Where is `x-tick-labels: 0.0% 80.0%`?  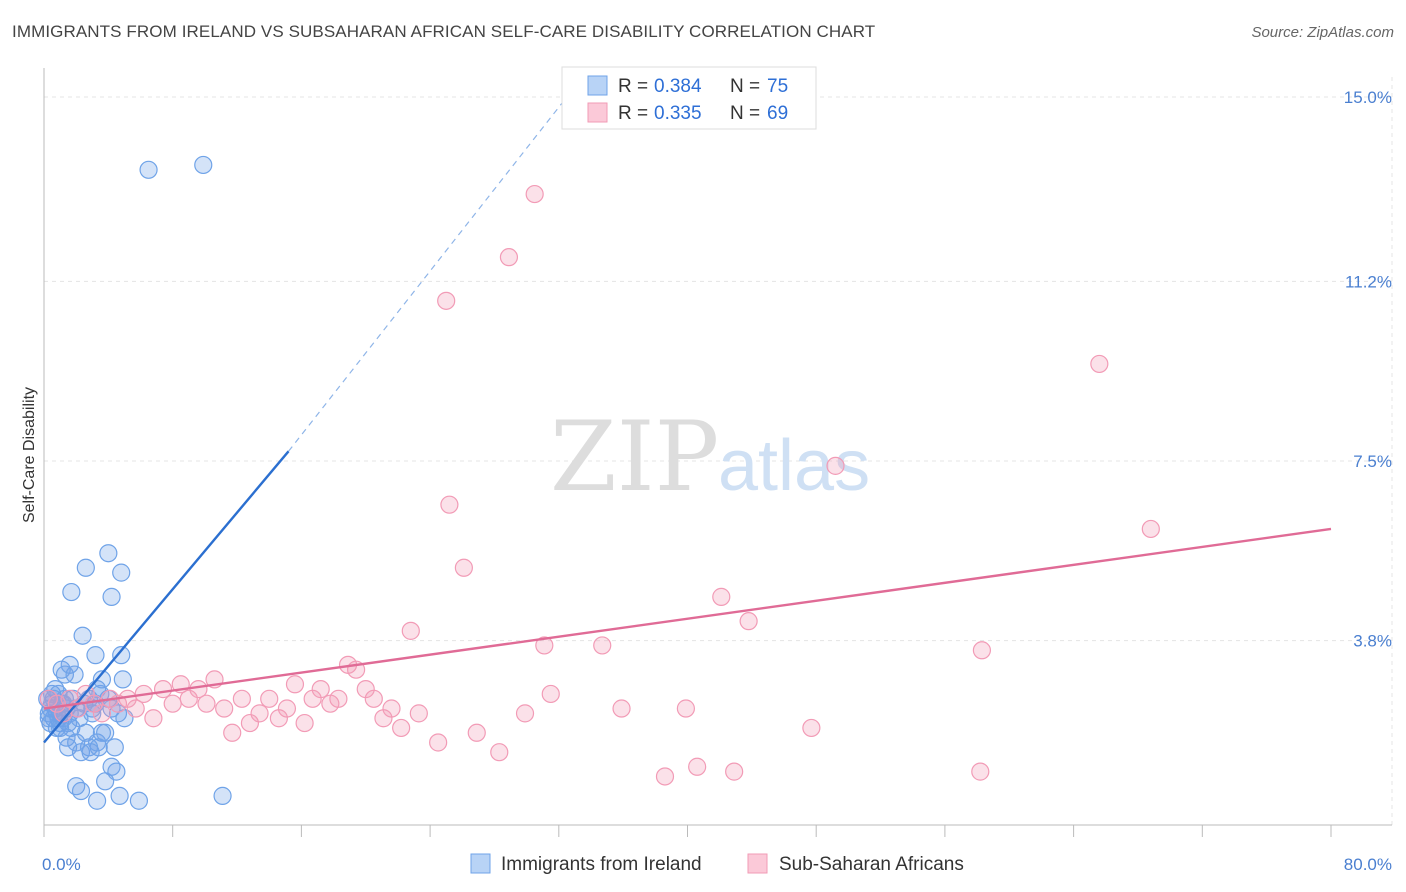 x-tick-labels: 0.0% 80.0% is located at coordinates (717, 864).